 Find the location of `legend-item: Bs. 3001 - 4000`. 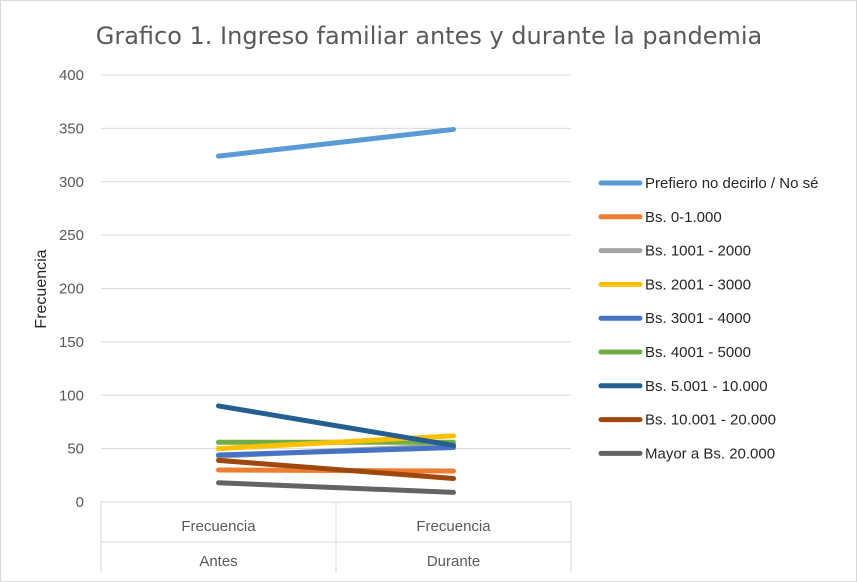

legend-item: Bs. 3001 - 4000 is located at coordinates (674, 318).